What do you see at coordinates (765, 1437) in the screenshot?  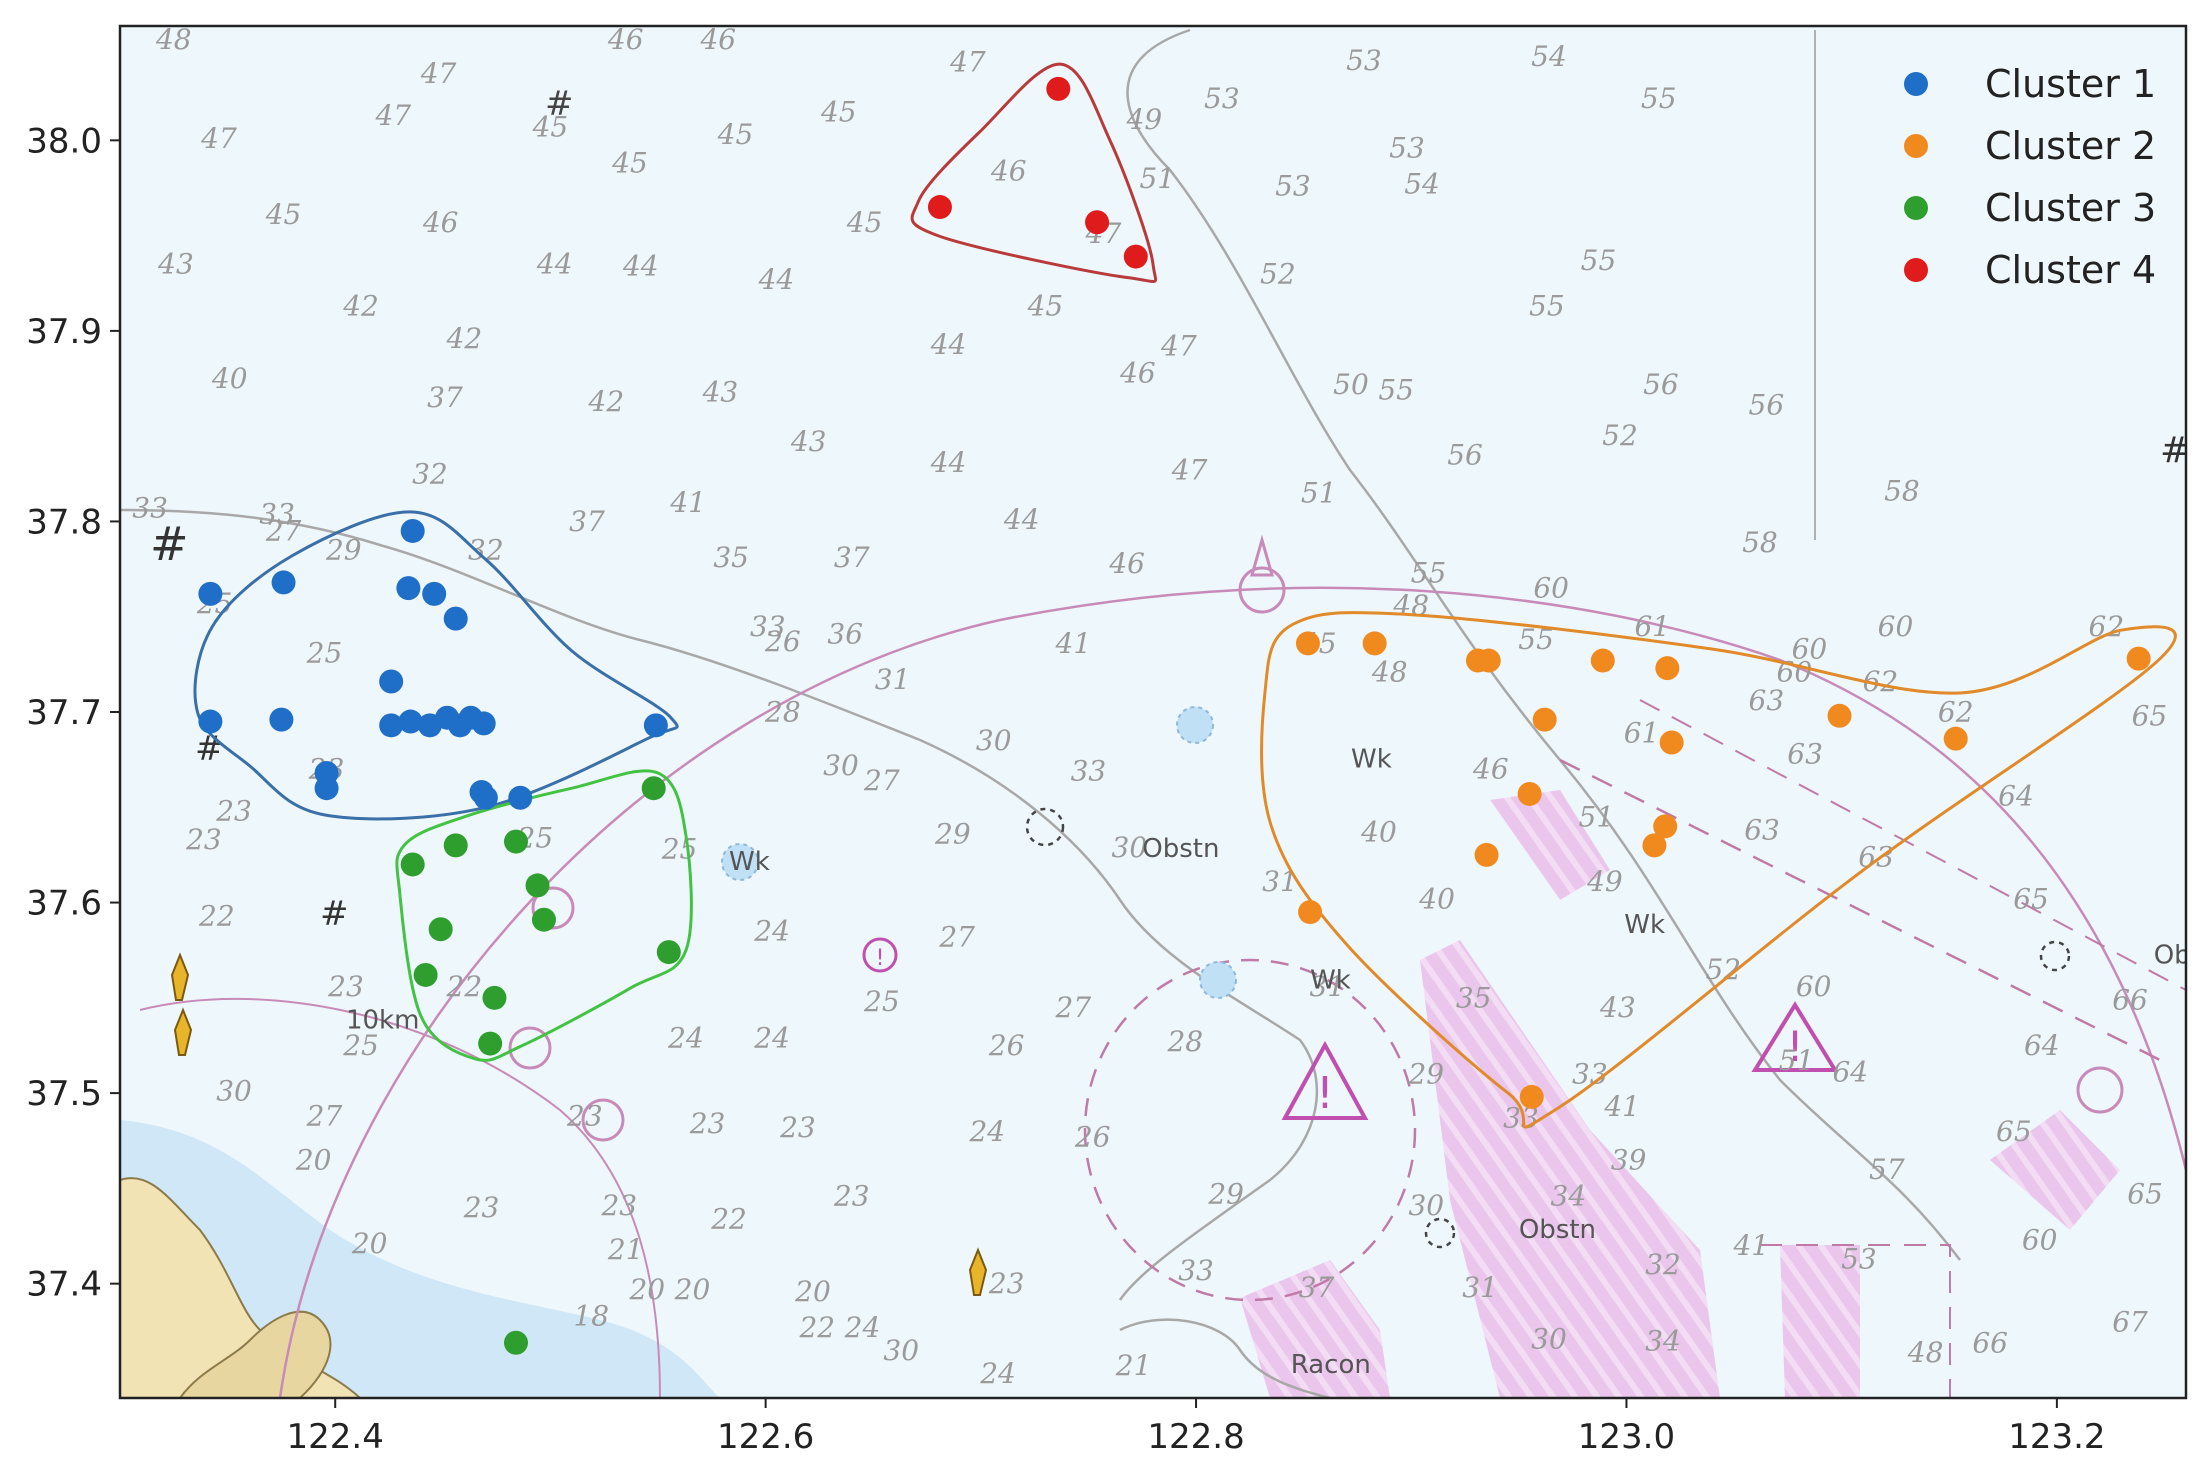 I see `x-tick-label: 122.6` at bounding box center [765, 1437].